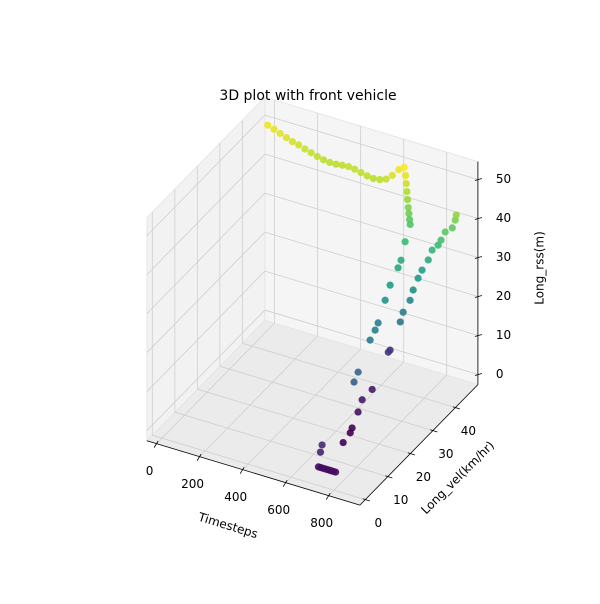 The width and height of the screenshot is (600, 604). Describe the element at coordinates (500, 374) in the screenshot. I see `z-tick-label: 0` at that location.